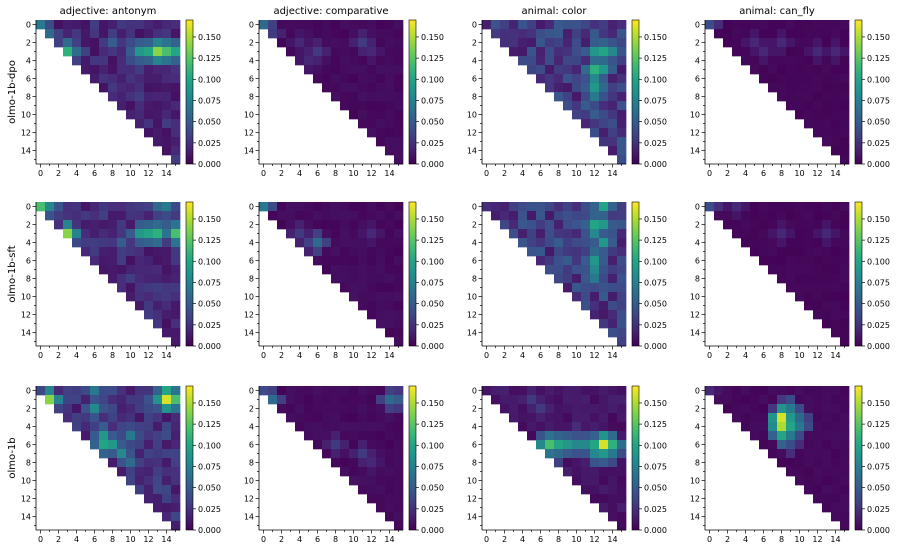 Image resolution: width=901 pixels, height=552 pixels. What do you see at coordinates (472, 315) in the screenshot?
I see `y-tick-label: 12` at bounding box center [472, 315].